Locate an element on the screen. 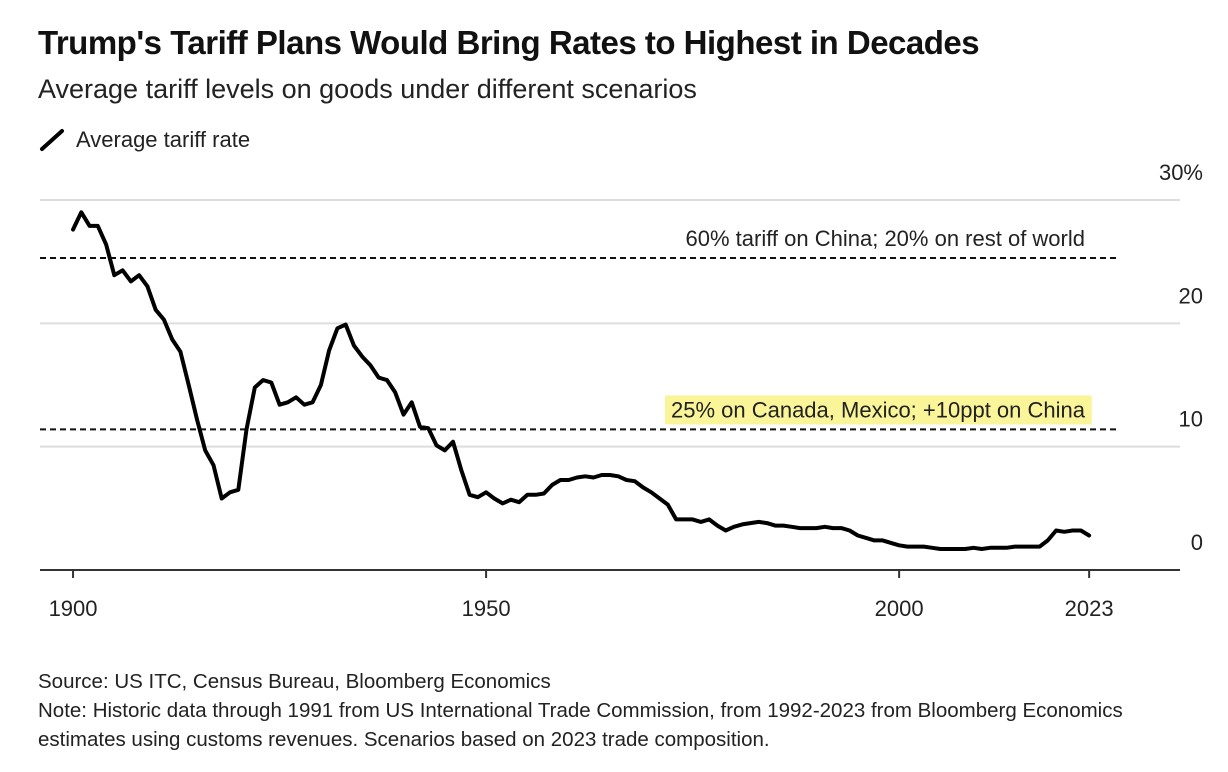 This screenshot has height=772, width=1228. y-tick-label: 20 is located at coordinates (1191, 295).